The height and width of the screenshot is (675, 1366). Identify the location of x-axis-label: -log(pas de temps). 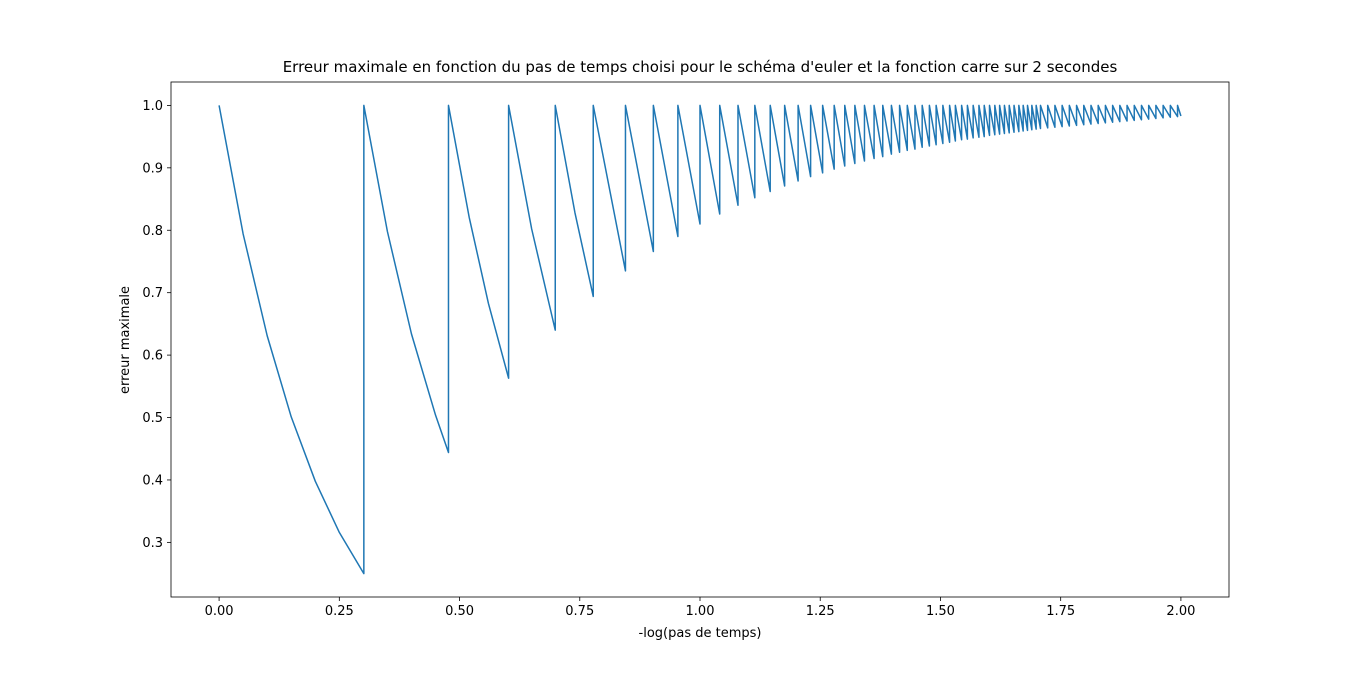
(700, 633).